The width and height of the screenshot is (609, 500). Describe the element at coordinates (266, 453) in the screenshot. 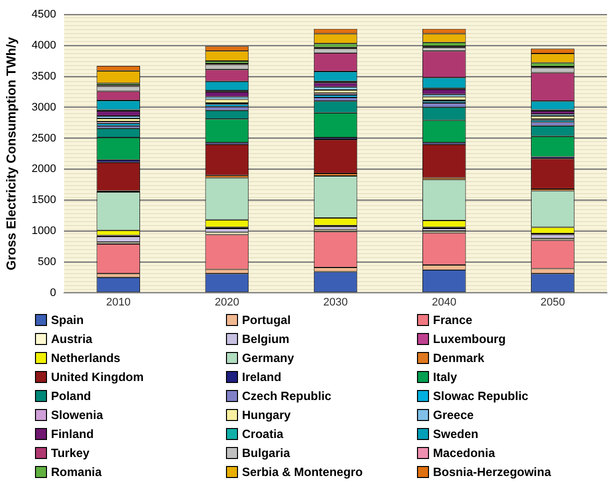

I see `legend-label: Bulgaria` at that location.